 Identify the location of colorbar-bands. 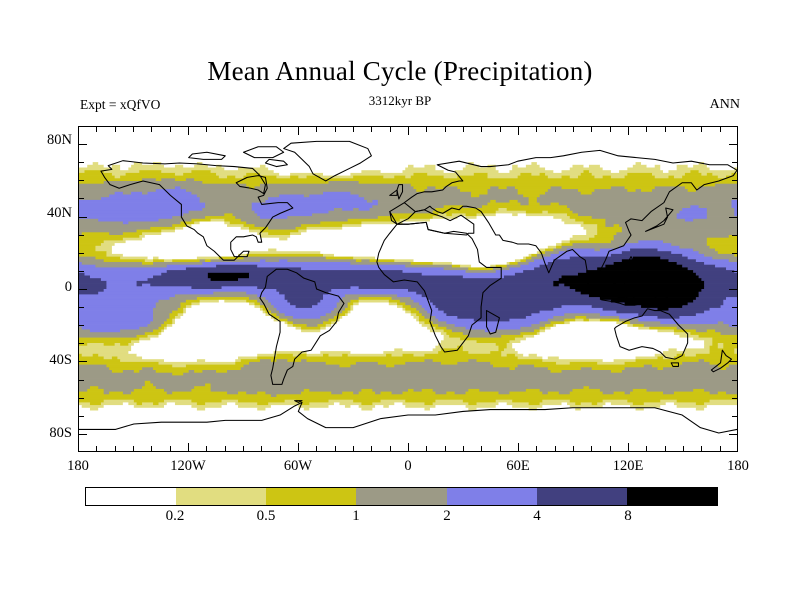
(401, 496).